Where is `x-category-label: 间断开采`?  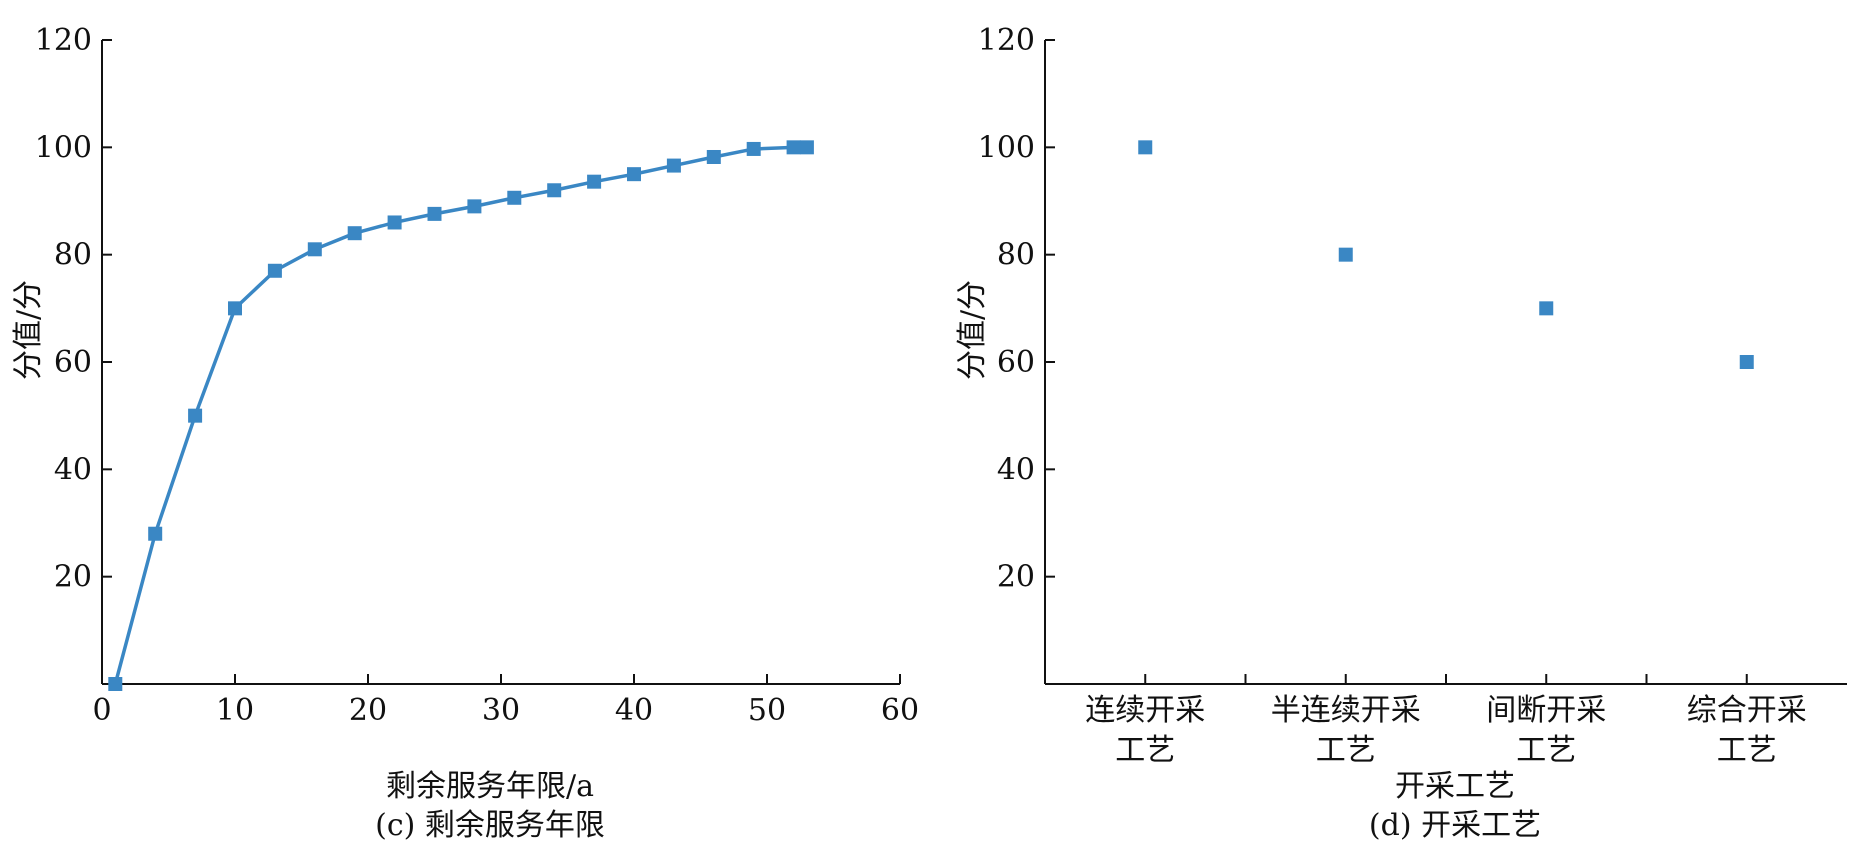 x-category-label: 间断开采 is located at coordinates (1546, 710).